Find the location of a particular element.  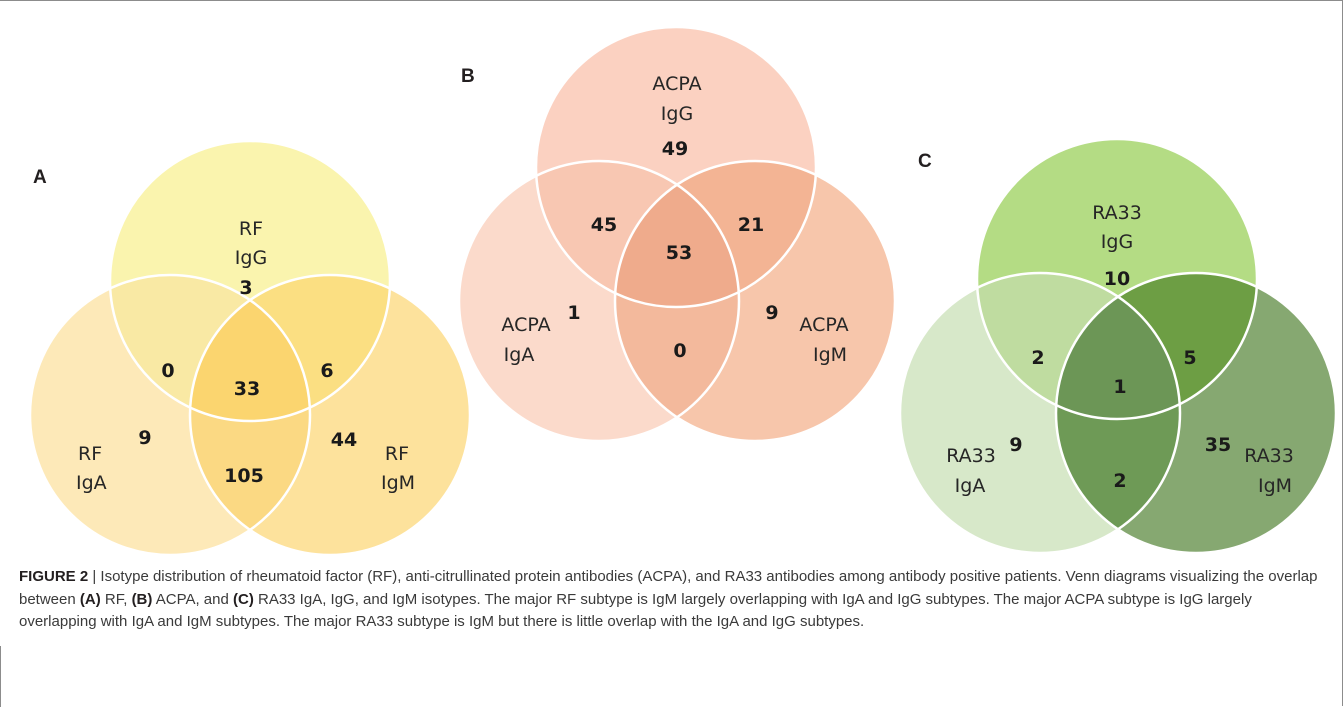

venn-a-top-name: RF is located at coordinates (251, 229).